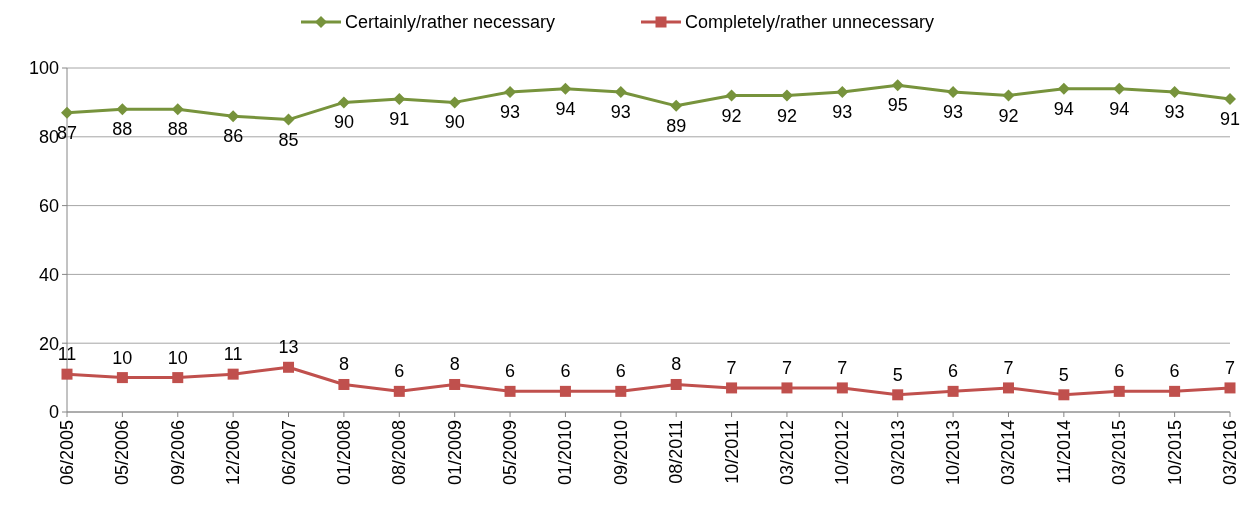  I want to click on data-label: 86, so click(233, 136).